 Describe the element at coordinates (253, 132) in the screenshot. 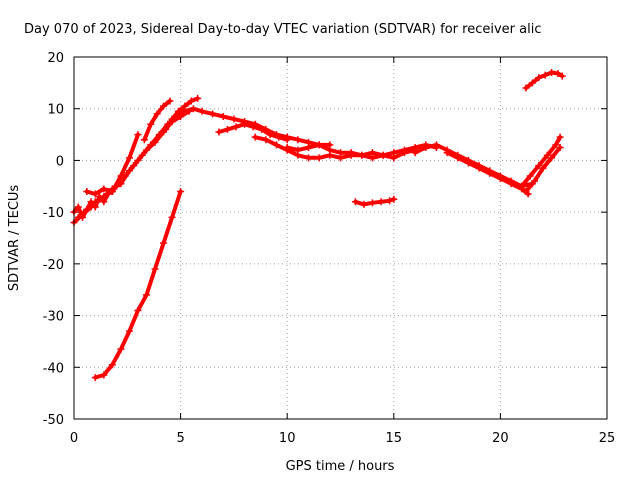

I see `series-arc-mid-a` at that location.